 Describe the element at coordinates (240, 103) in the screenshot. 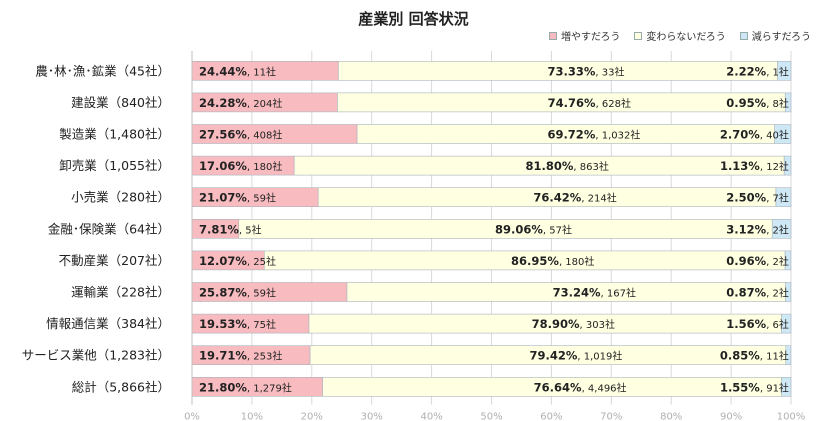

I see `data-label-increase: 24.28%, 204社` at that location.